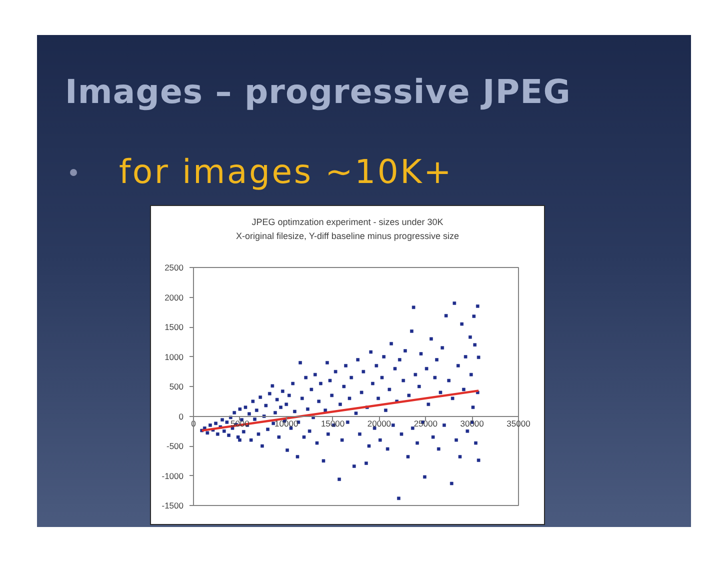 Image resolution: width=728 pixels, height=563 pixels. I want to click on x-tick-label: 15000, so click(332, 423).